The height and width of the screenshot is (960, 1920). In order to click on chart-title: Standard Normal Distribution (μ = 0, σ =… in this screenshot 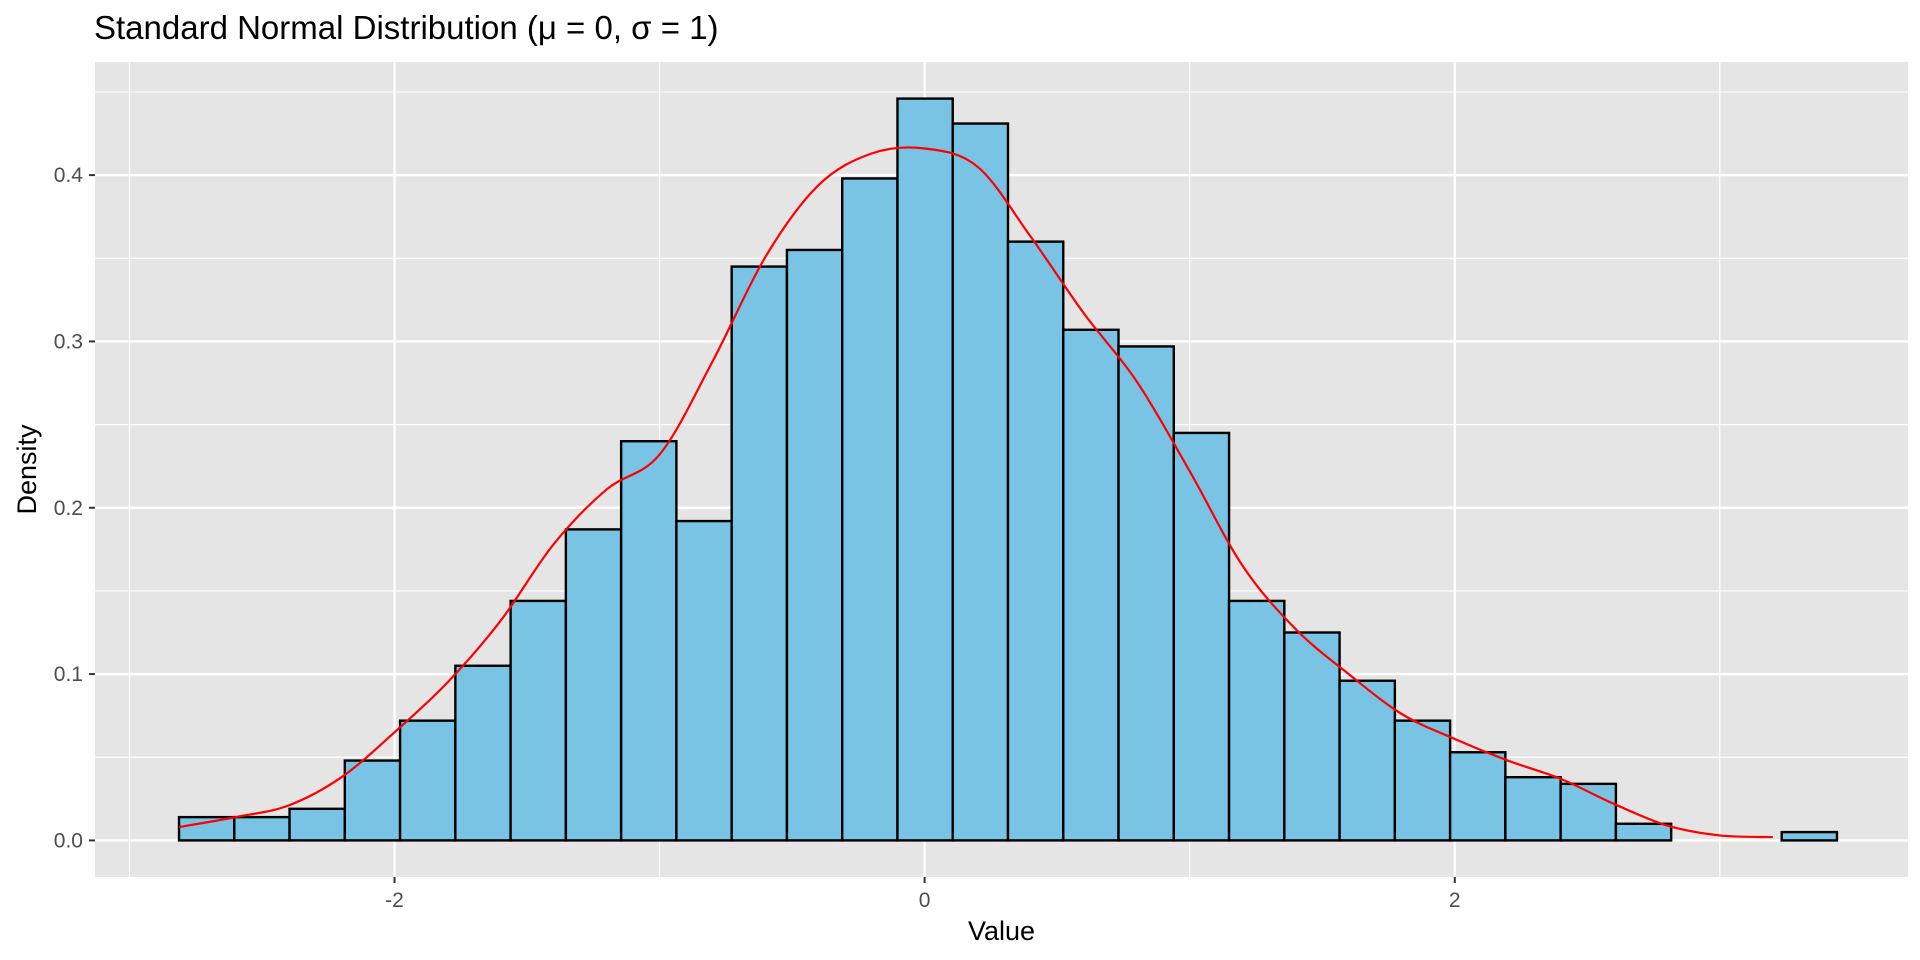, I will do `click(406, 27)`.